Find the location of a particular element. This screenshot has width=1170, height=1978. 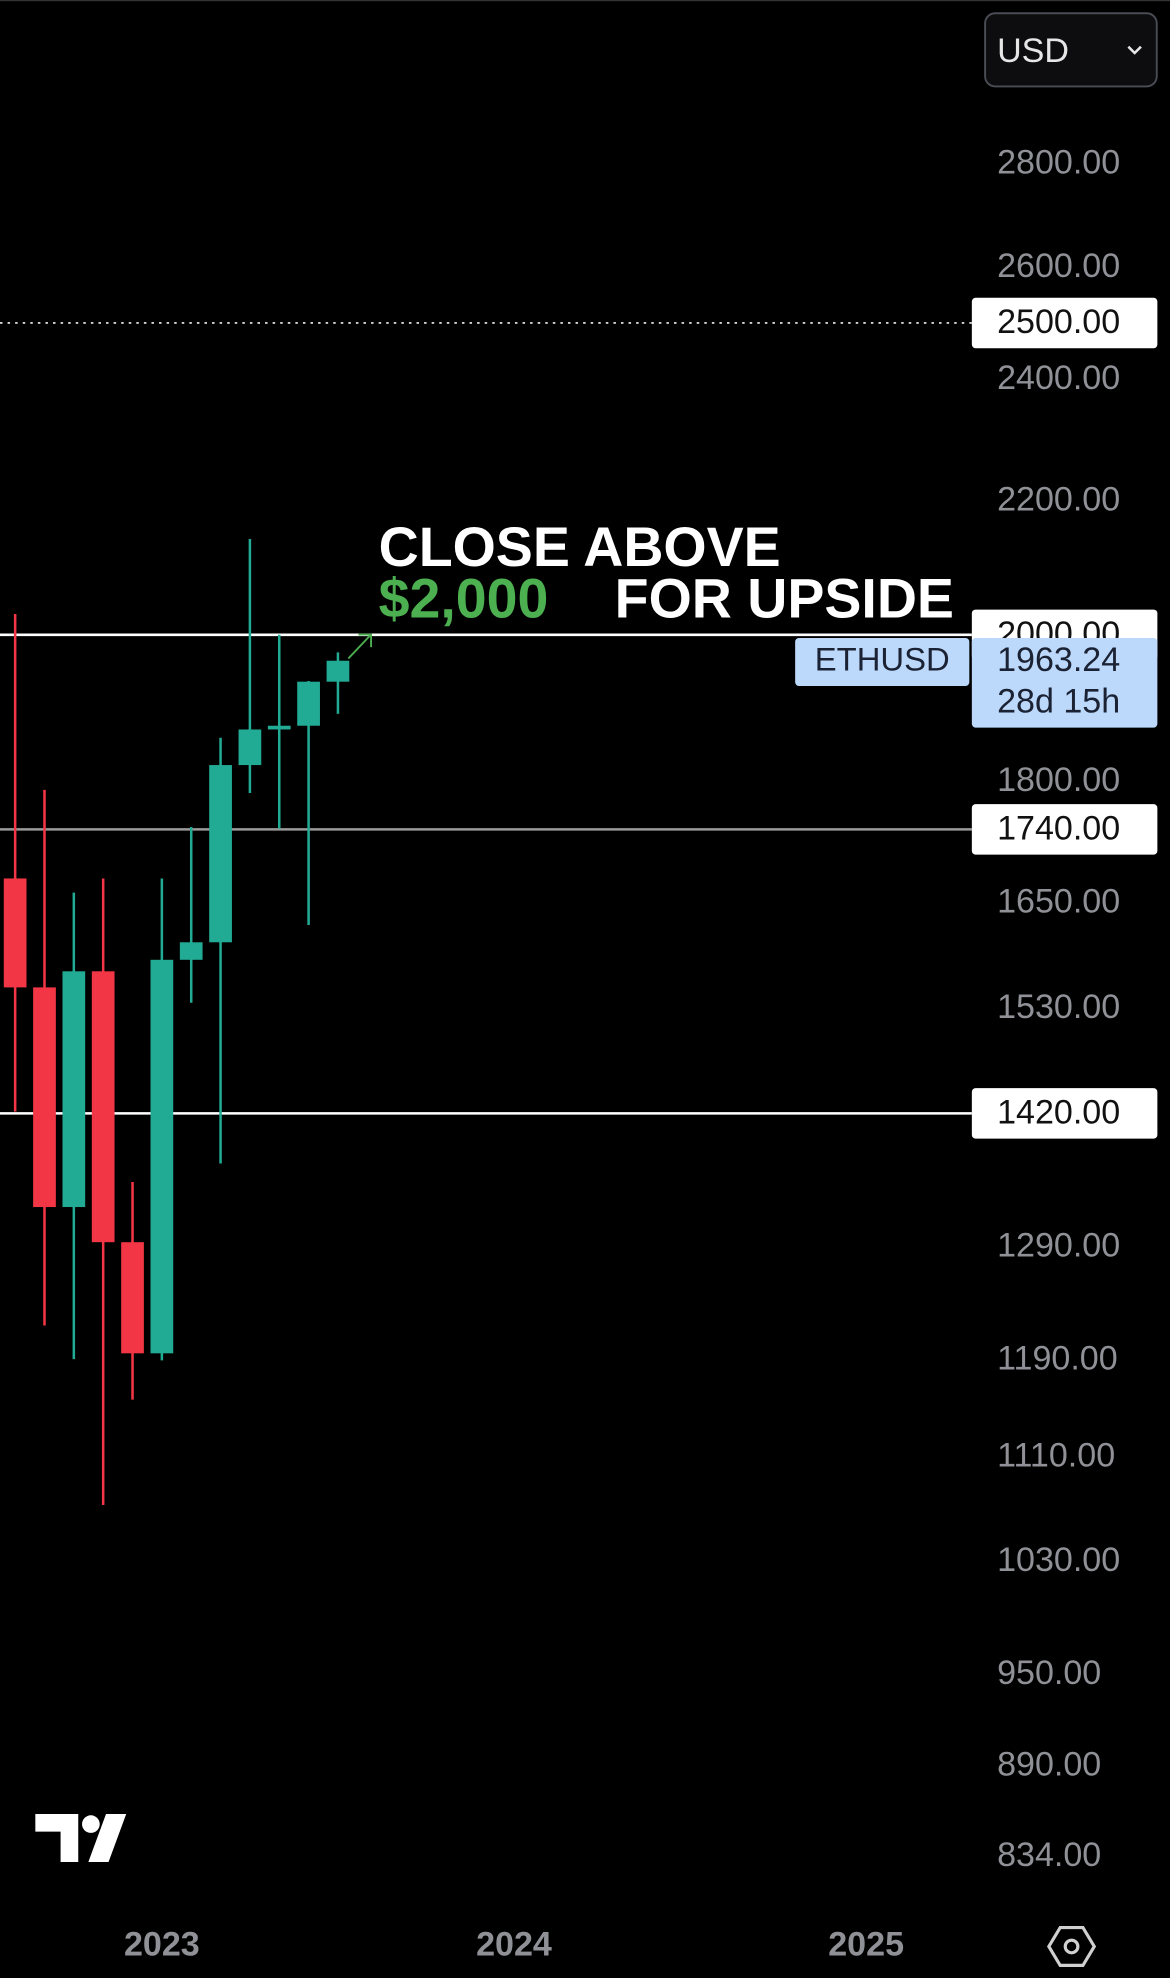

y-tick-label: 2200.00 is located at coordinates (1058, 500).